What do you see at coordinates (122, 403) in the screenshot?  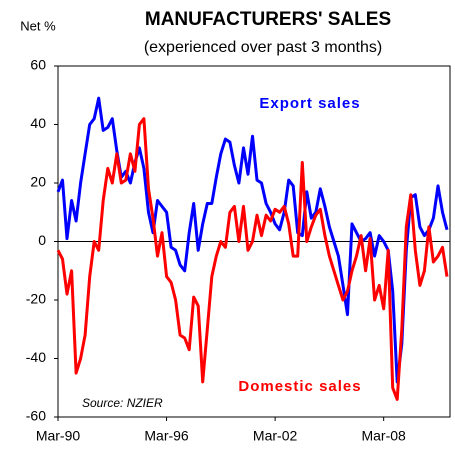 I see `annotation: Source: NZIER` at bounding box center [122, 403].